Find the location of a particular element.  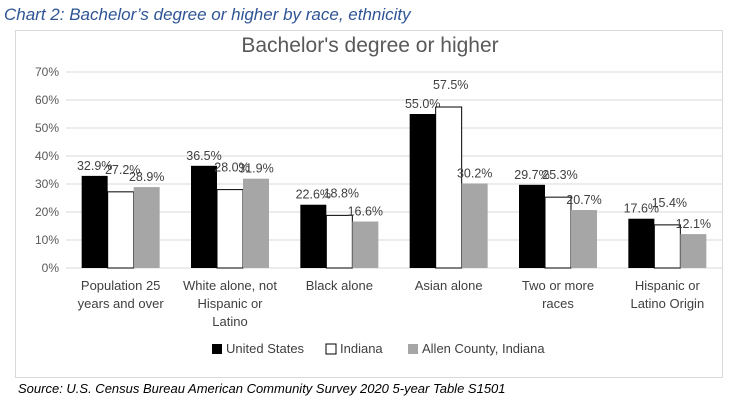

data-label: 22.6% is located at coordinates (313, 195).